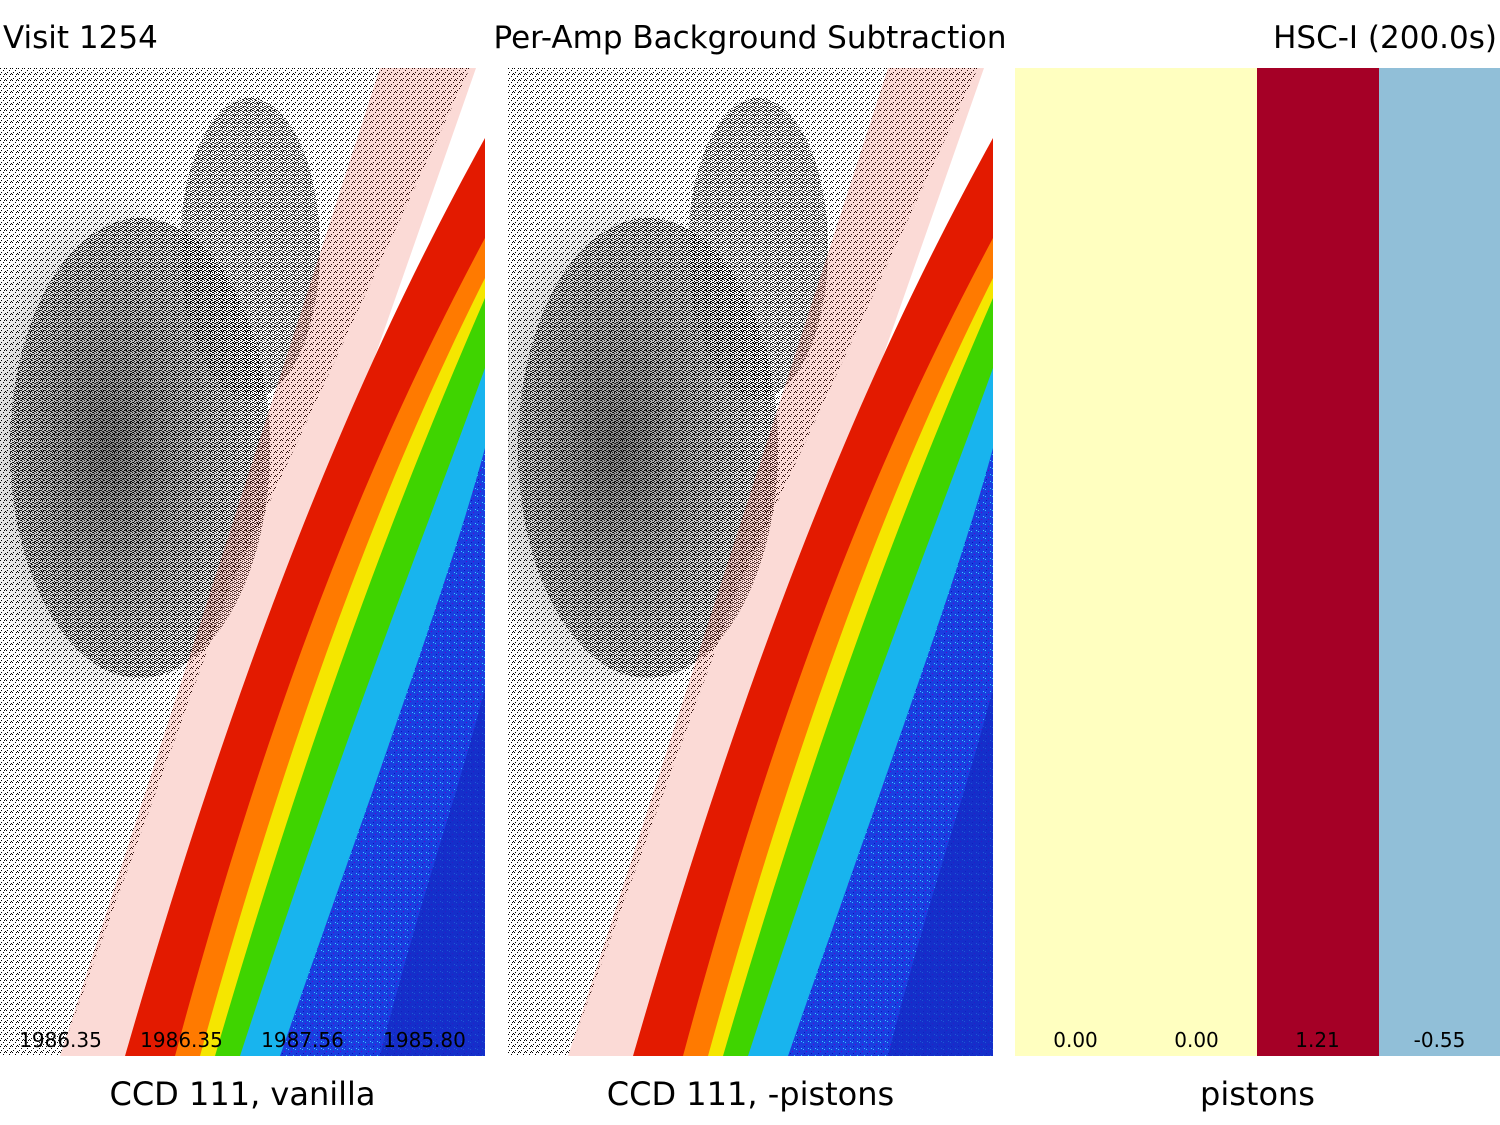 The height and width of the screenshot is (1125, 1500). What do you see at coordinates (750, 1094) in the screenshot?
I see `caption-minus-pistons: CCD 111, -pistons` at bounding box center [750, 1094].